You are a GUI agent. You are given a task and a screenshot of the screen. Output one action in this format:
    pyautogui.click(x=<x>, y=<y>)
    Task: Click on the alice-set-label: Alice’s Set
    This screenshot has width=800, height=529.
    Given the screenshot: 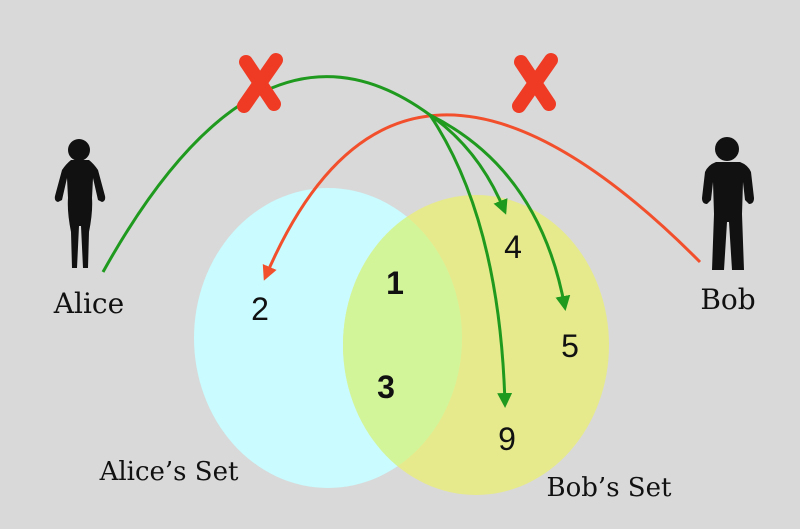 What is the action you would take?
    pyautogui.click(x=169, y=472)
    